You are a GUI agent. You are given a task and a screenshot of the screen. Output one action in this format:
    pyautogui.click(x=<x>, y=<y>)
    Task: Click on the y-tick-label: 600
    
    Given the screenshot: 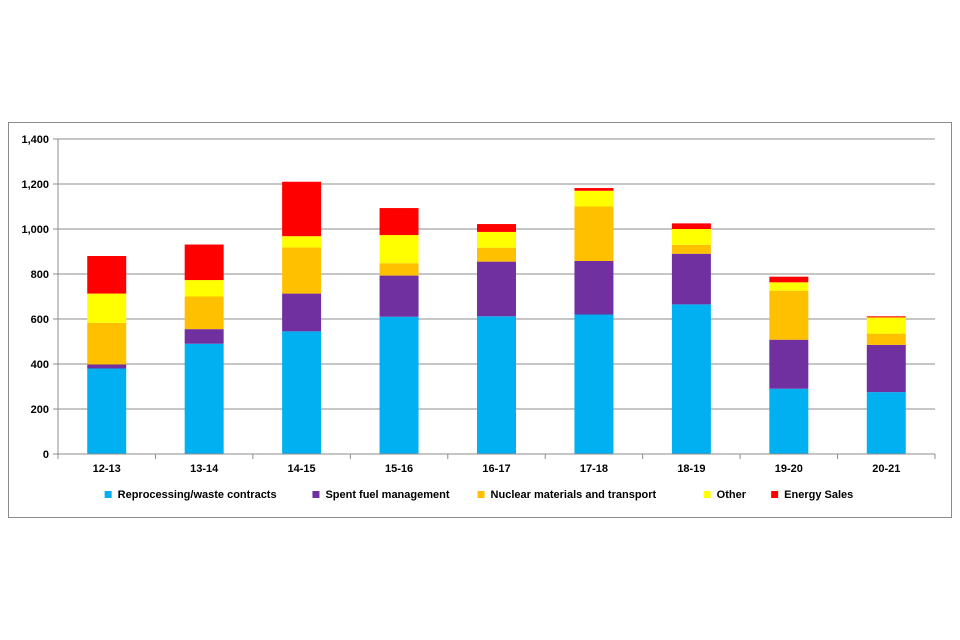 What is the action you would take?
    pyautogui.click(x=40, y=320)
    